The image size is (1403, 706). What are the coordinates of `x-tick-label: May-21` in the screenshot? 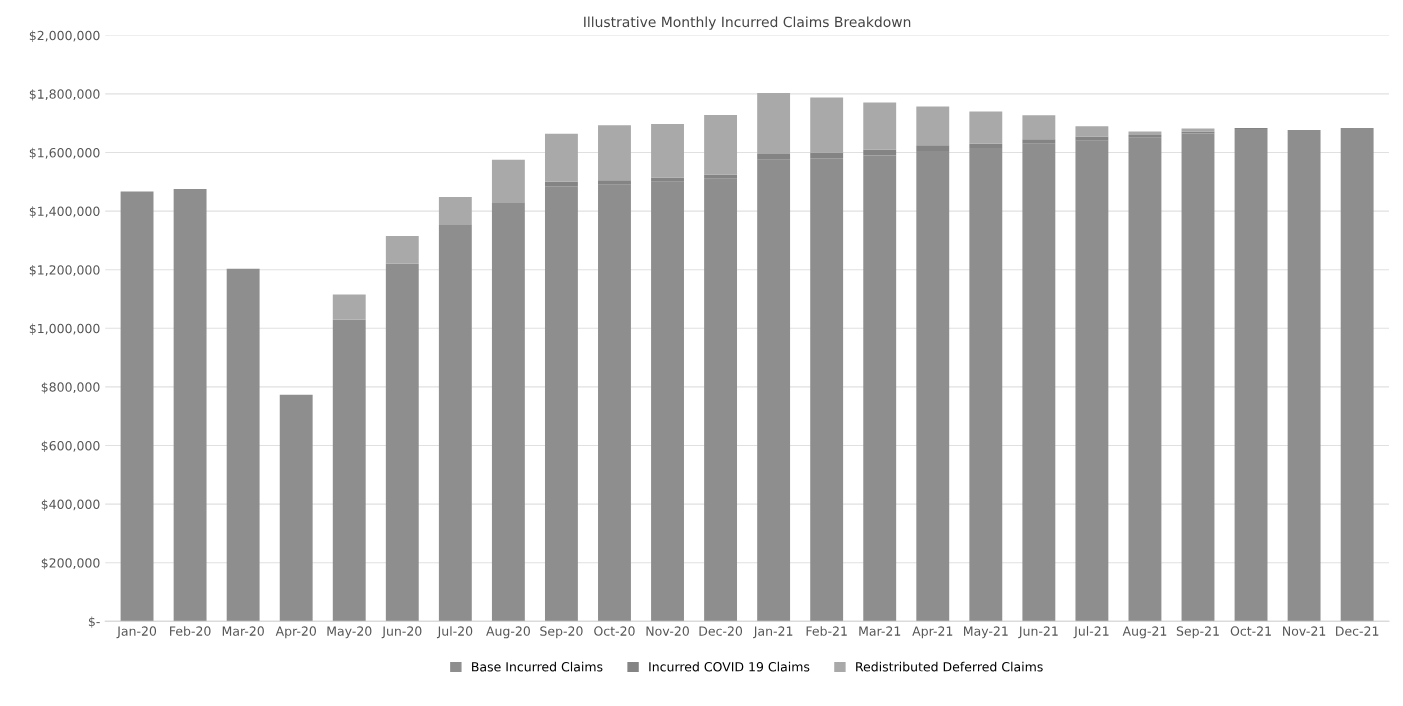 It's located at (986, 632).